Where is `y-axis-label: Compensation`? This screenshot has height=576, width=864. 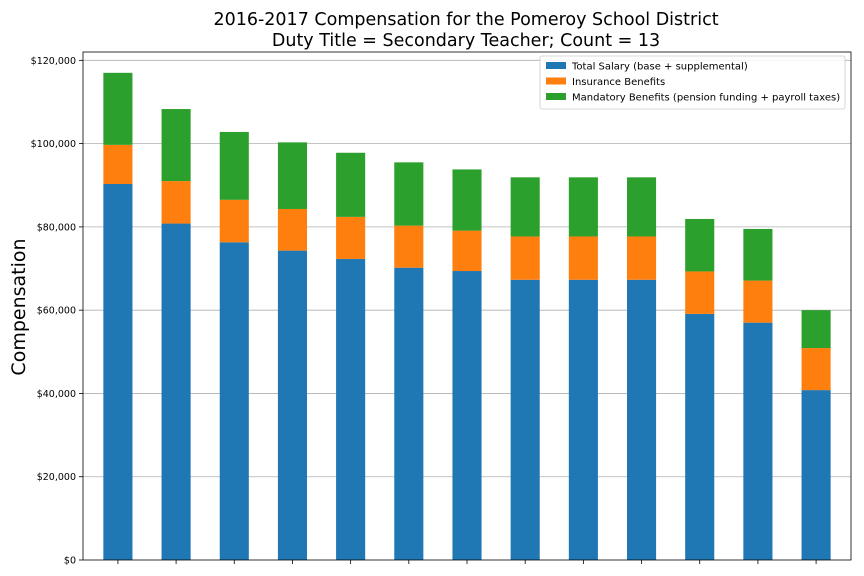
y-axis-label: Compensation is located at coordinates (19, 306).